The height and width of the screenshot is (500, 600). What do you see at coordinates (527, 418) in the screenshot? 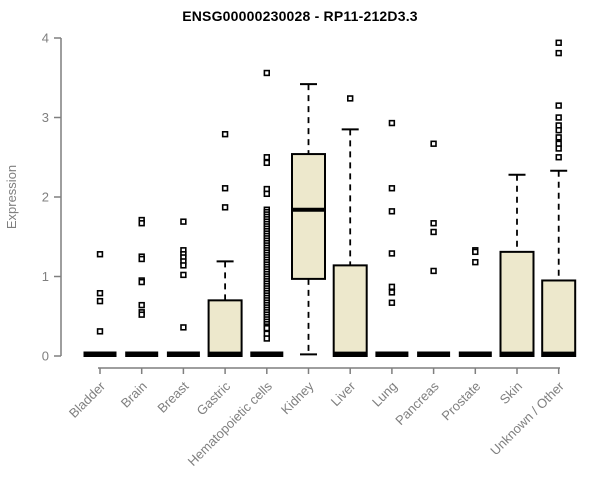
I see `x-tick-label-unknown-other: Unknown / Other` at bounding box center [527, 418].